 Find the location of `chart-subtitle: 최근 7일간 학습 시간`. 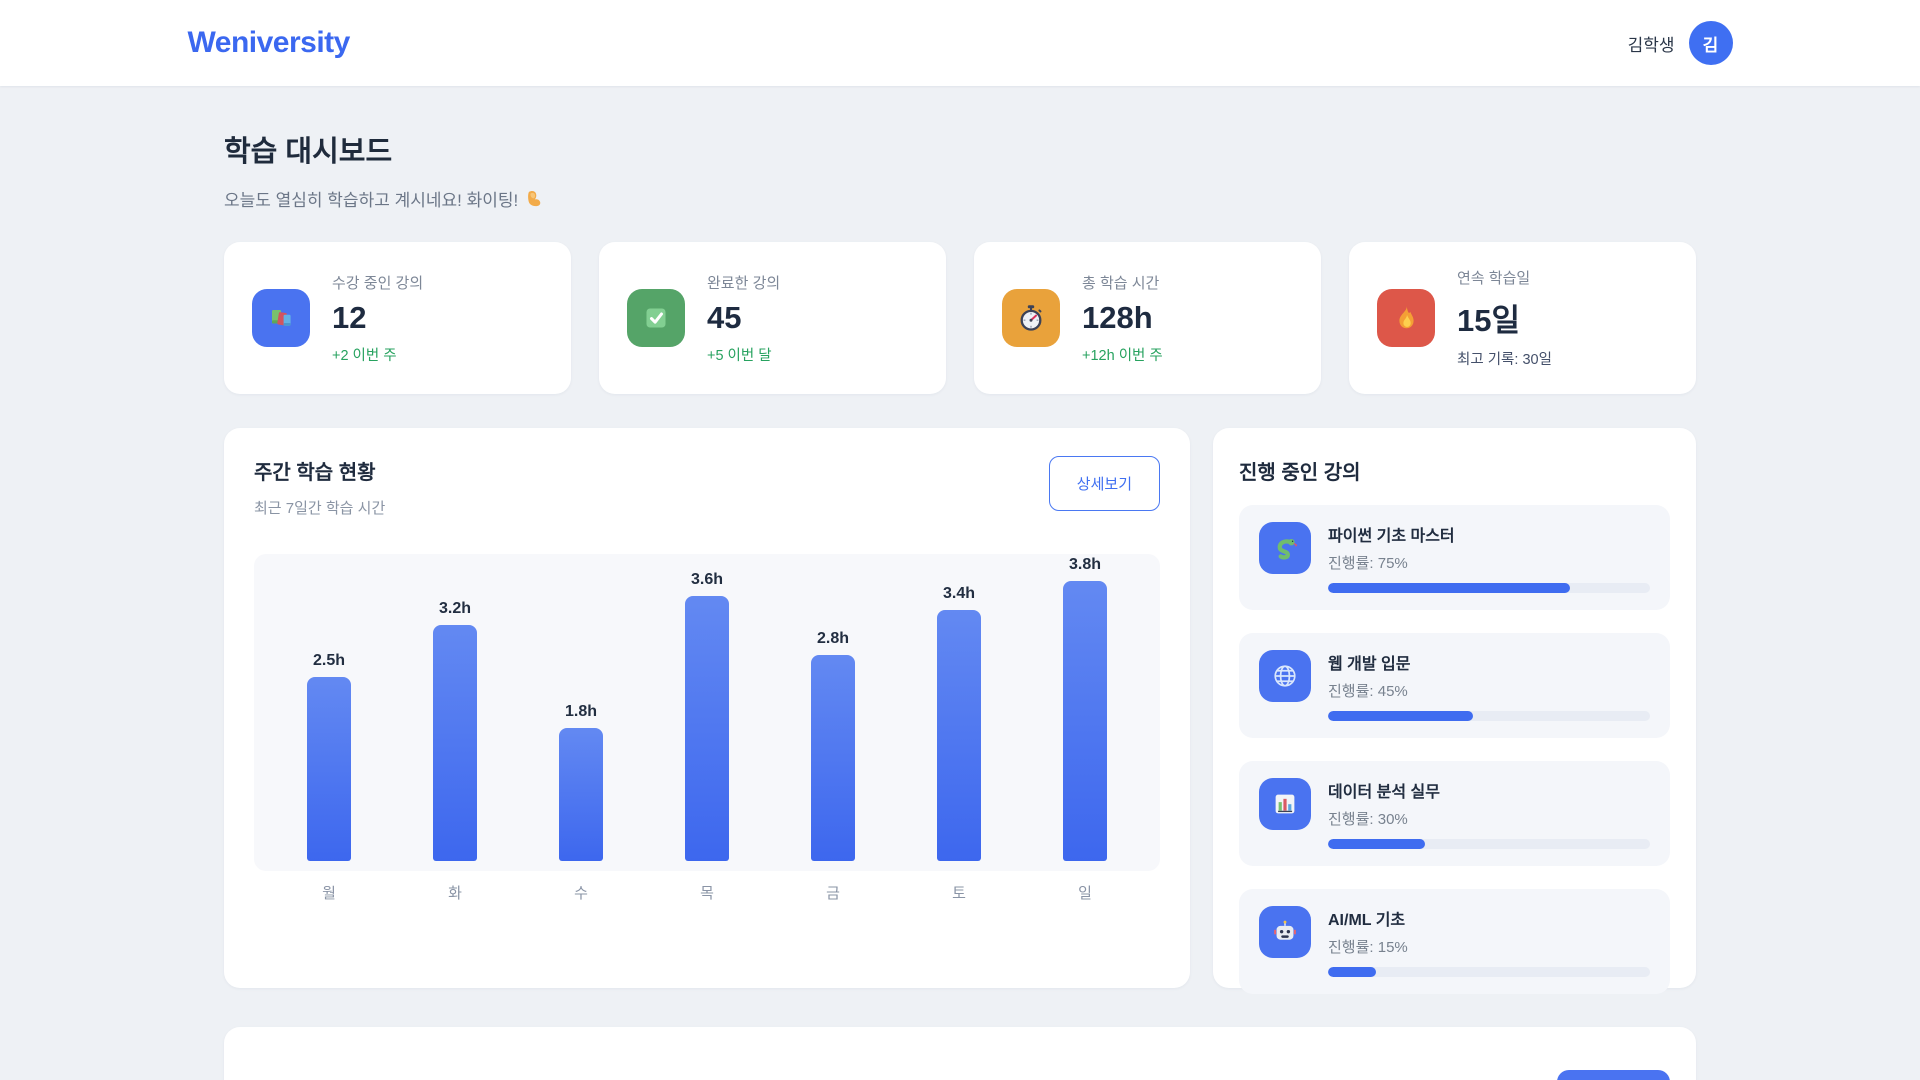

chart-subtitle: 최근 7일간 학습 시간 is located at coordinates (320, 508).